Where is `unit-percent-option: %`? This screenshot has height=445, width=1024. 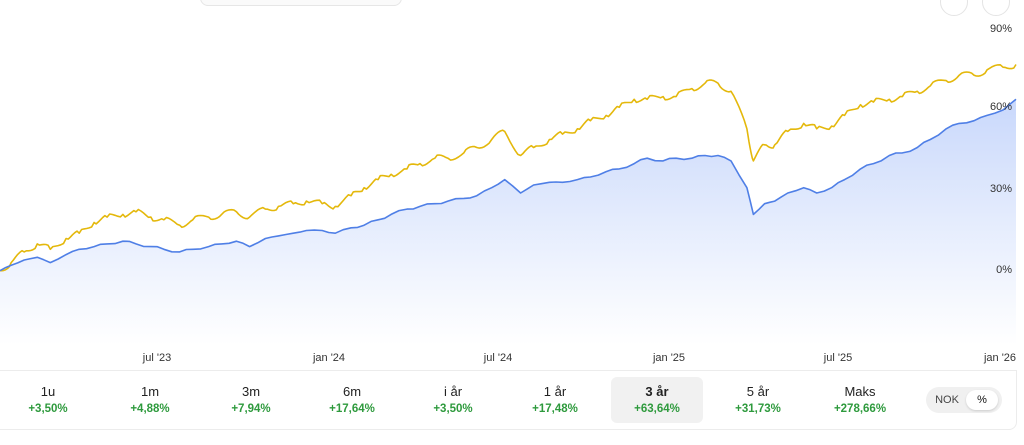 unit-percent-option: % is located at coordinates (982, 400).